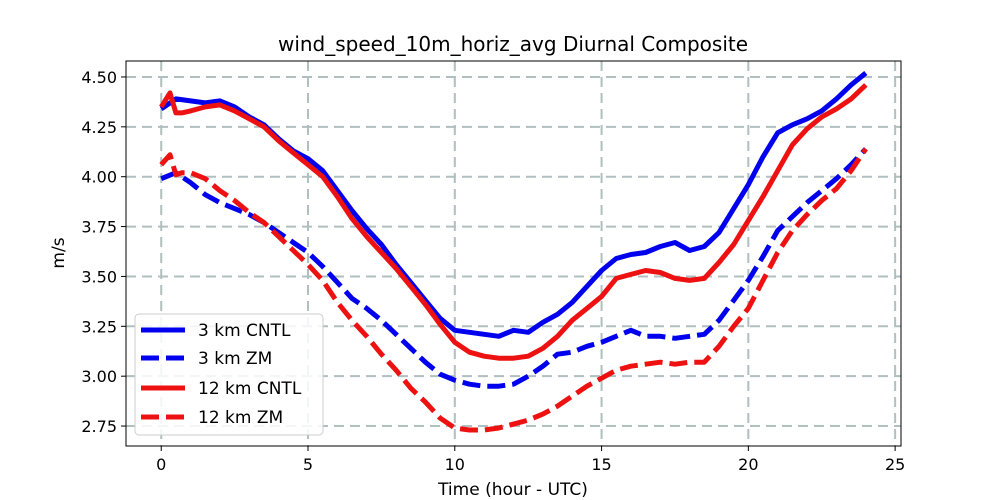 The height and width of the screenshot is (500, 1000). Describe the element at coordinates (240, 418) in the screenshot. I see `legend-label-12km-zm: 12 km ZM` at that location.